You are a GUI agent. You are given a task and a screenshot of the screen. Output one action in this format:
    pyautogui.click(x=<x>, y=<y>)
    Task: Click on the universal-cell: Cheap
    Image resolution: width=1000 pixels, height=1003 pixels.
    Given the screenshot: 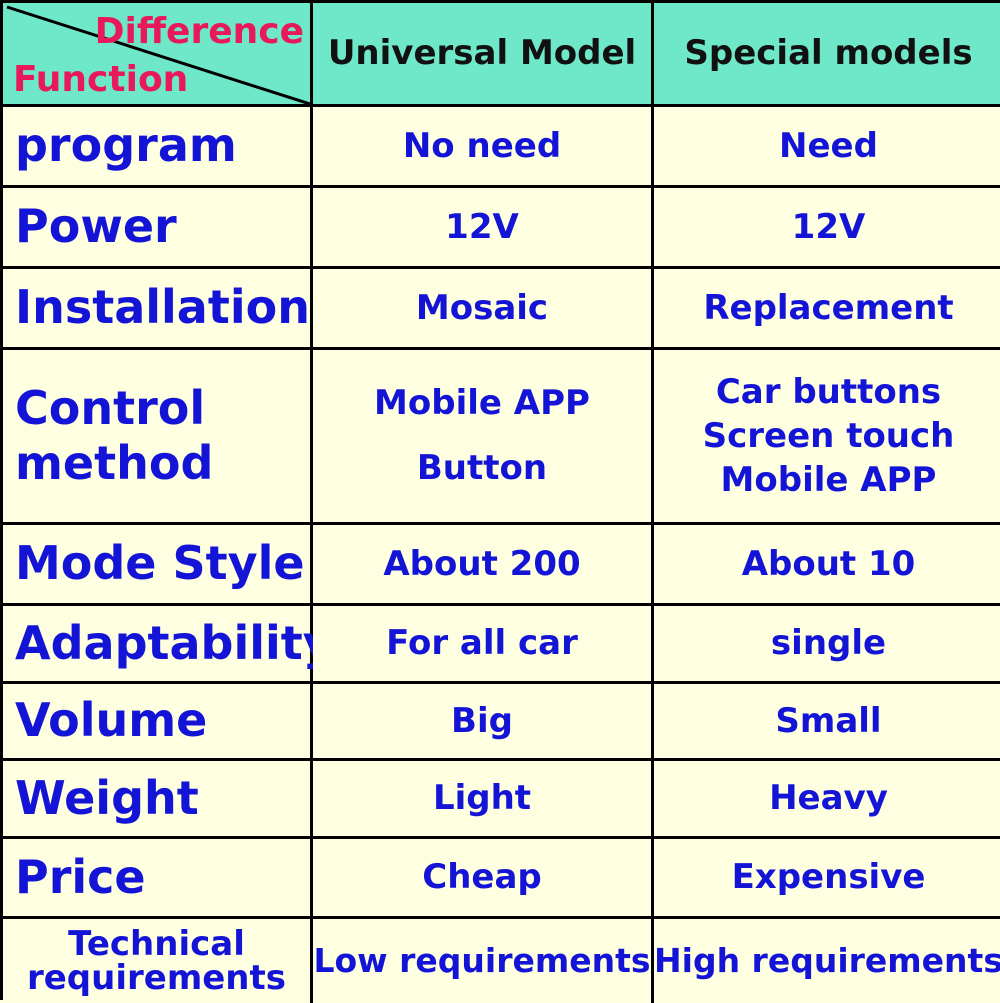 What is the action you would take?
    pyautogui.click(x=483, y=879)
    